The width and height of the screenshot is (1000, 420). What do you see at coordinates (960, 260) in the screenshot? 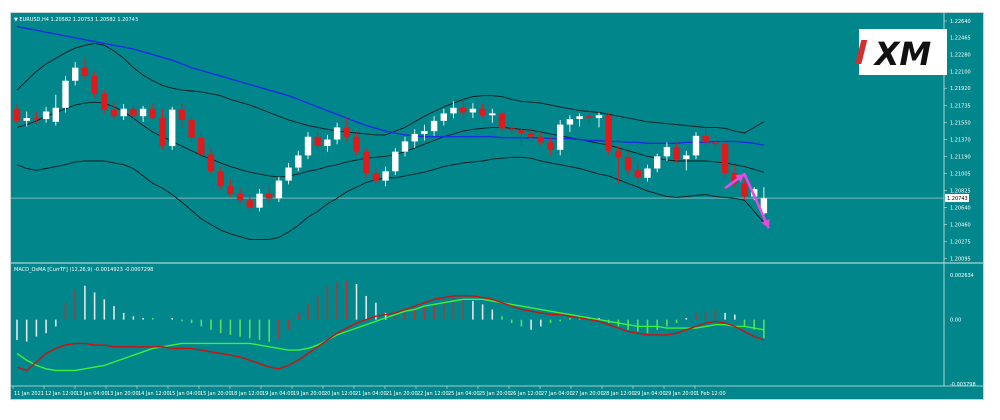
I see `price-tick-label: 1.20095` at bounding box center [960, 260].